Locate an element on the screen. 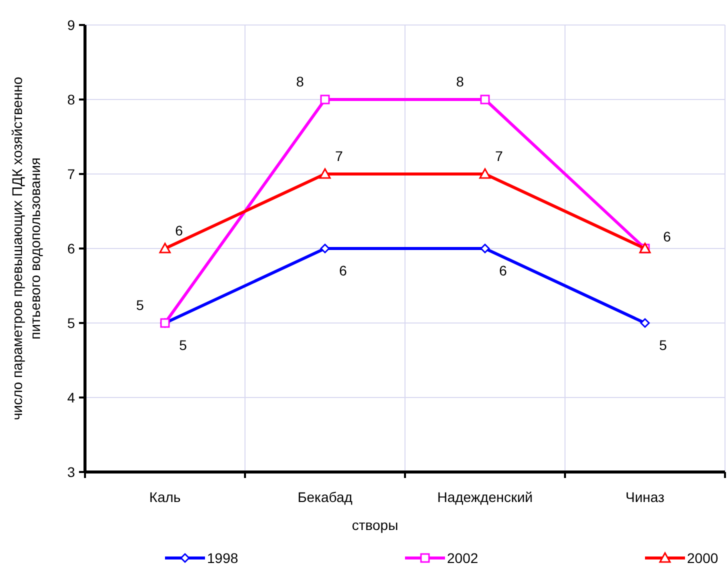 The width and height of the screenshot is (728, 568). legend-label: 2002 is located at coordinates (462, 558).